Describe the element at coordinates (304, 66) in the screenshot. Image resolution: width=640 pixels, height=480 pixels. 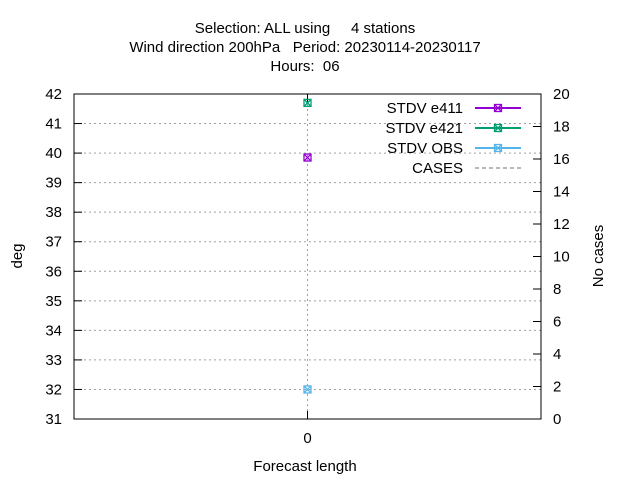
I see `title-line-3: Hours: 06` at that location.